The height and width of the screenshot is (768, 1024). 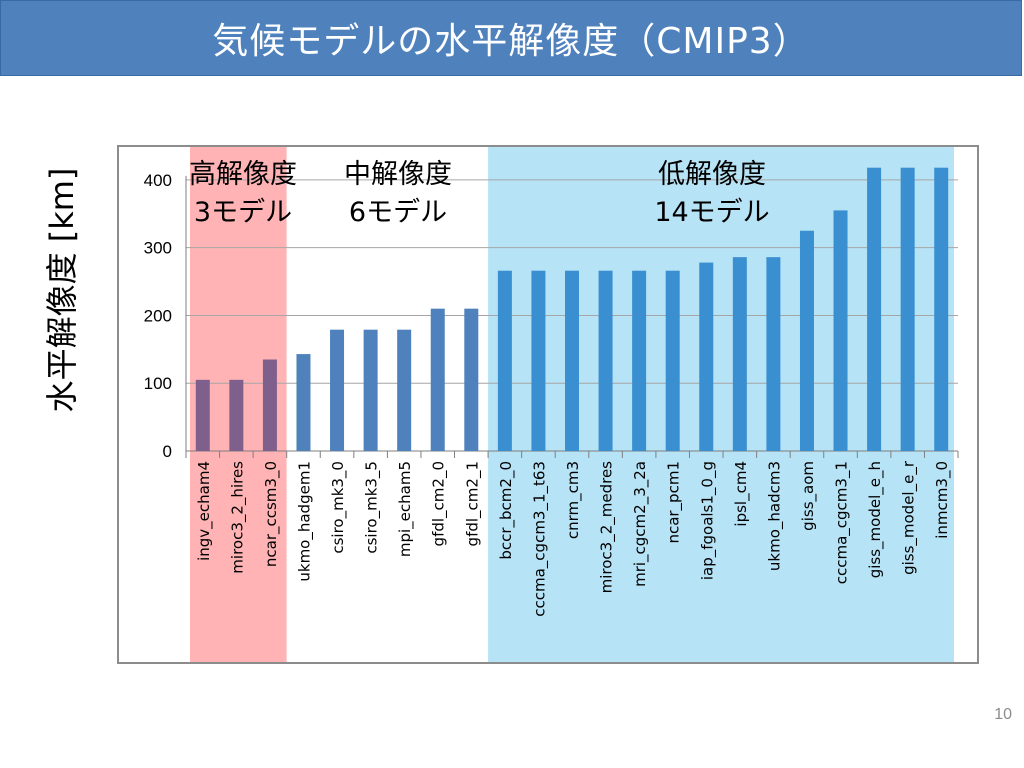 I want to click on slide-title-bar: 気候モデルの水平解像度（CMIP3）, so click(x=511, y=38).